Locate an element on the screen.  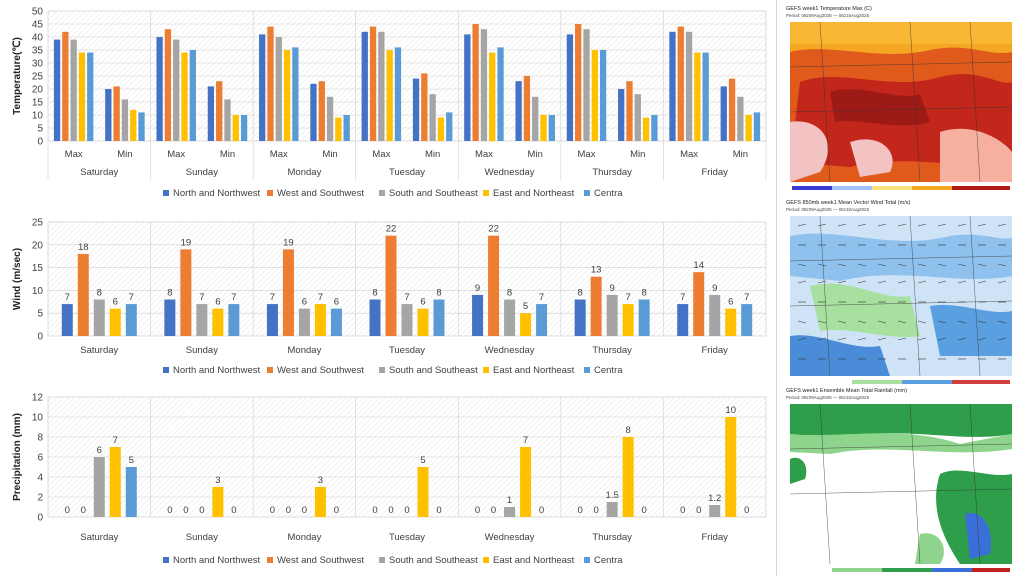
wind-data-label: 13 is located at coordinates (596, 270).